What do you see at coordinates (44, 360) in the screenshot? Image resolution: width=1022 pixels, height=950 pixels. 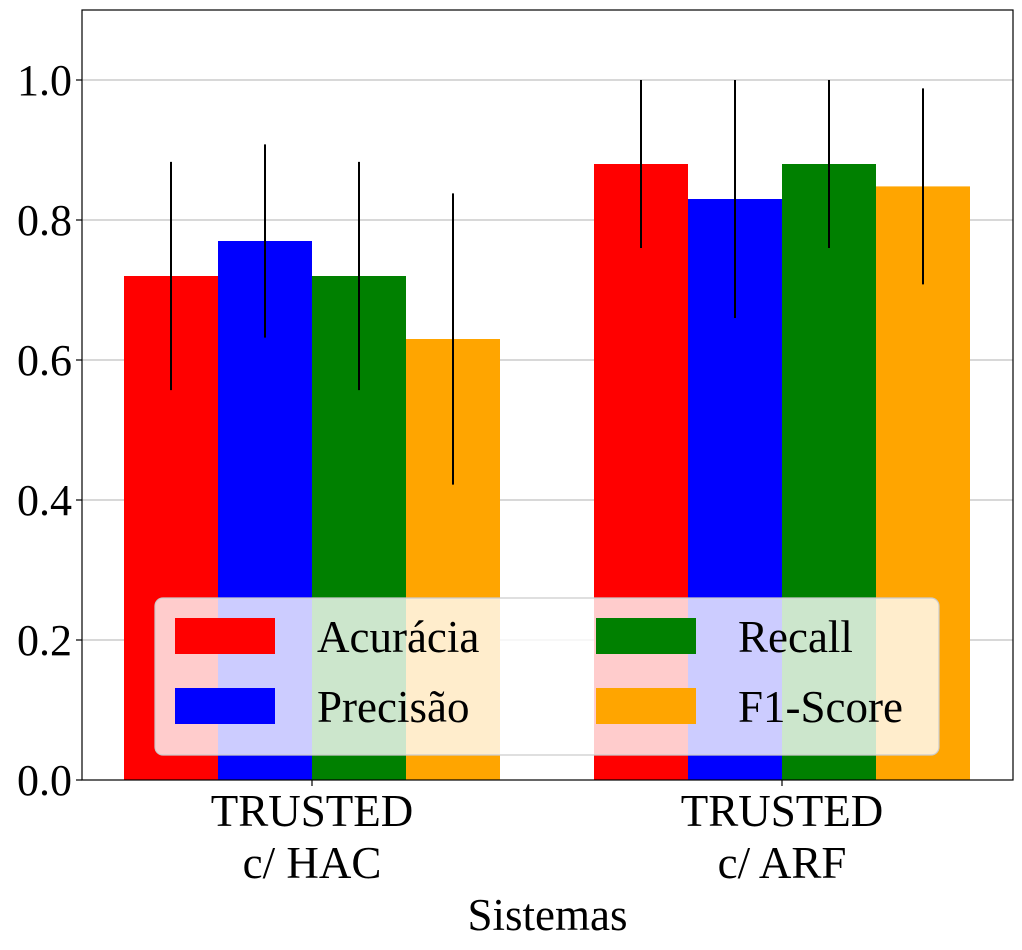 I see `y-tick-label: 0.6` at bounding box center [44, 360].